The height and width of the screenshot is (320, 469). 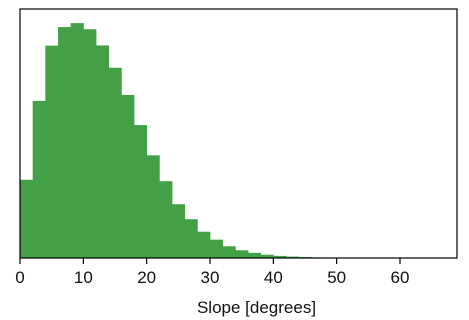 What do you see at coordinates (83, 277) in the screenshot?
I see `x-tick-label: 10` at bounding box center [83, 277].